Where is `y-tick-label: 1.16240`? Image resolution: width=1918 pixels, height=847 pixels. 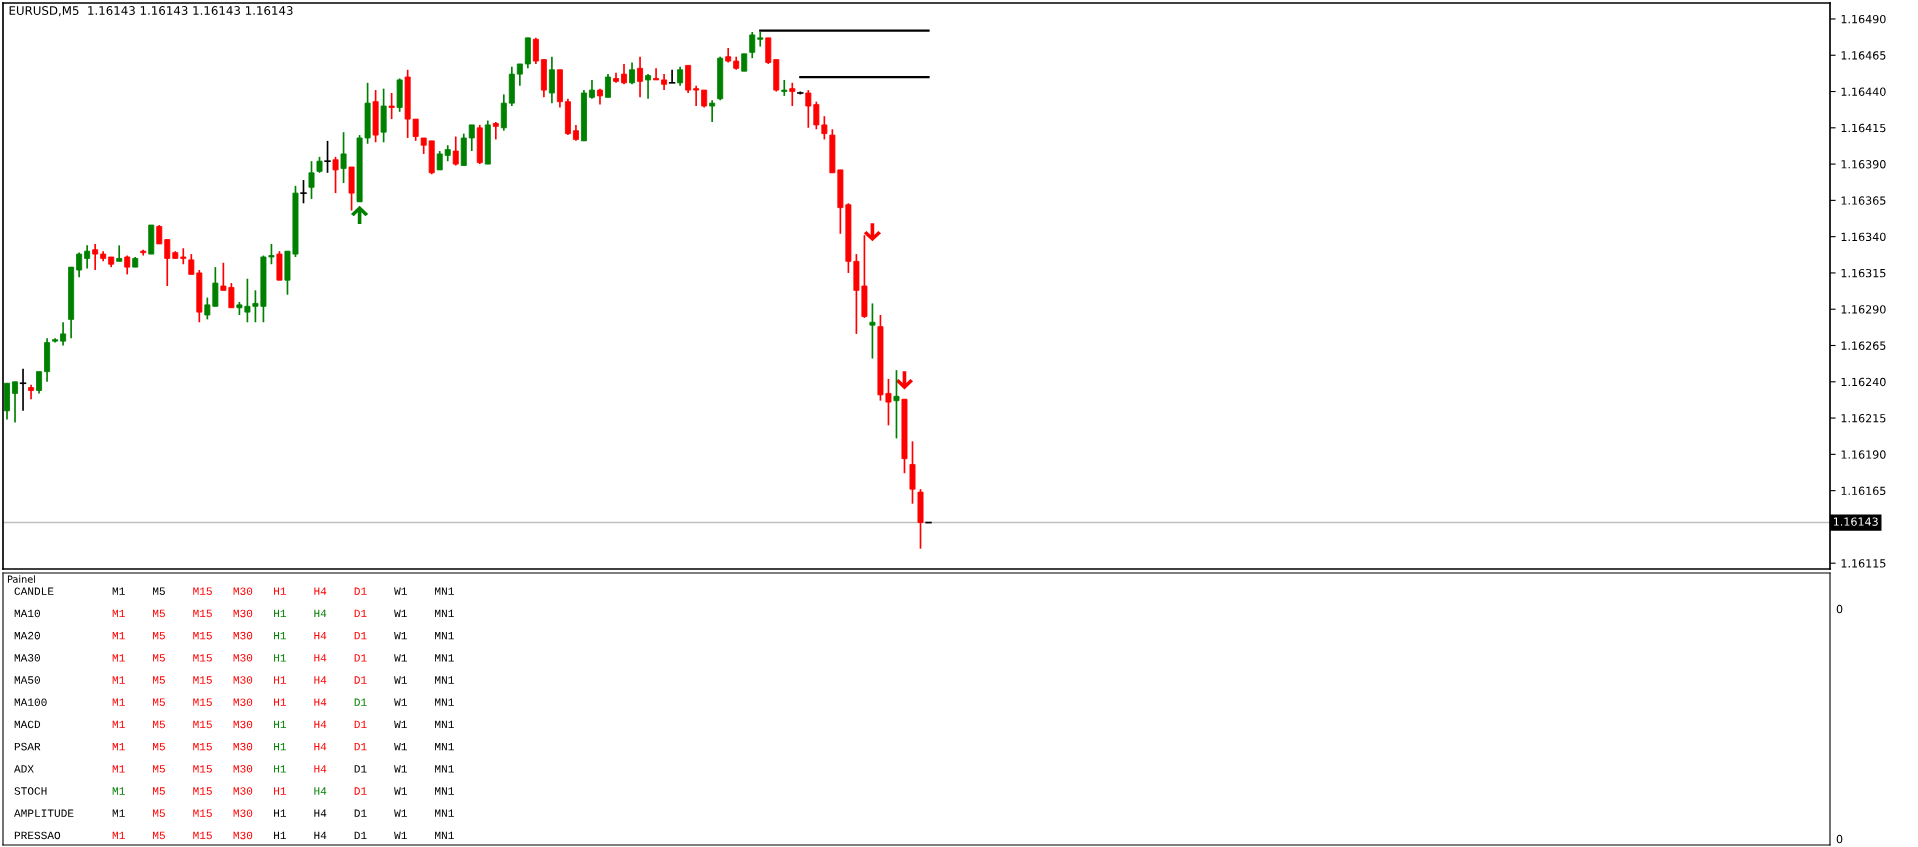
y-tick-label: 1.16240 is located at coordinates (1863, 382).